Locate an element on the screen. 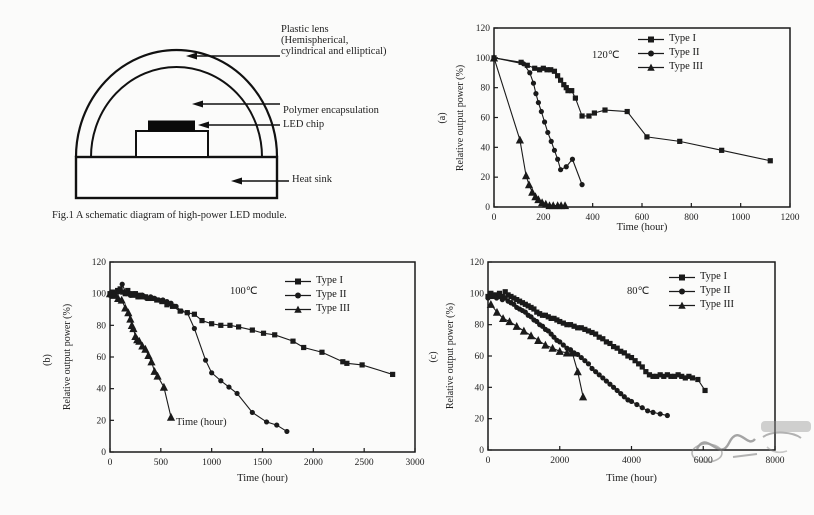 The image size is (814, 515). led-chip-label: LED chip is located at coordinates (304, 124).